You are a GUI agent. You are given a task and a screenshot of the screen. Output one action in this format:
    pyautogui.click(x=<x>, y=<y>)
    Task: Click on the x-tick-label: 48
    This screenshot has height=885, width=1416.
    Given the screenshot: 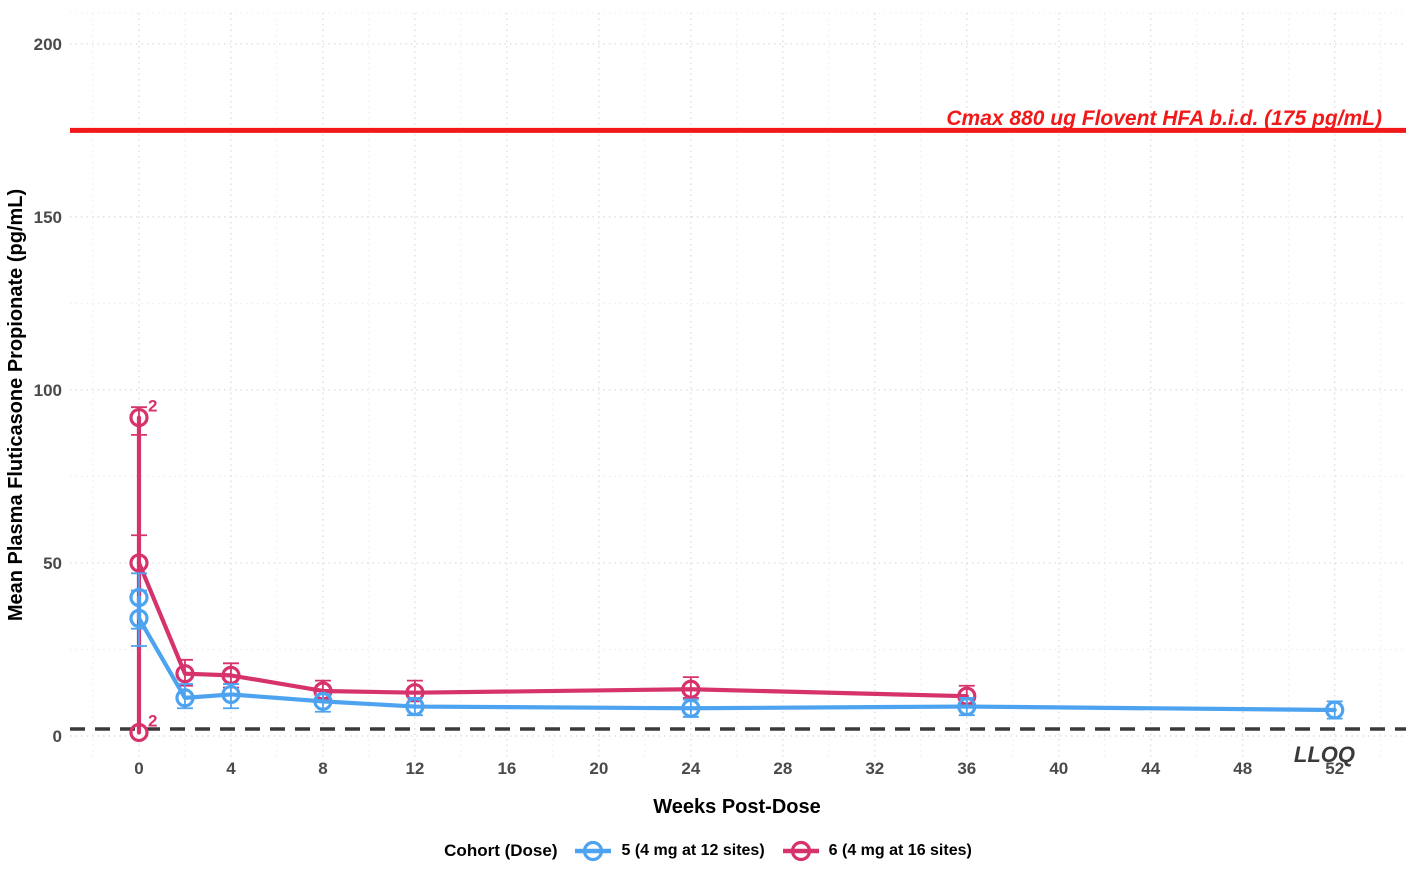 What is the action you would take?
    pyautogui.click(x=1242, y=768)
    